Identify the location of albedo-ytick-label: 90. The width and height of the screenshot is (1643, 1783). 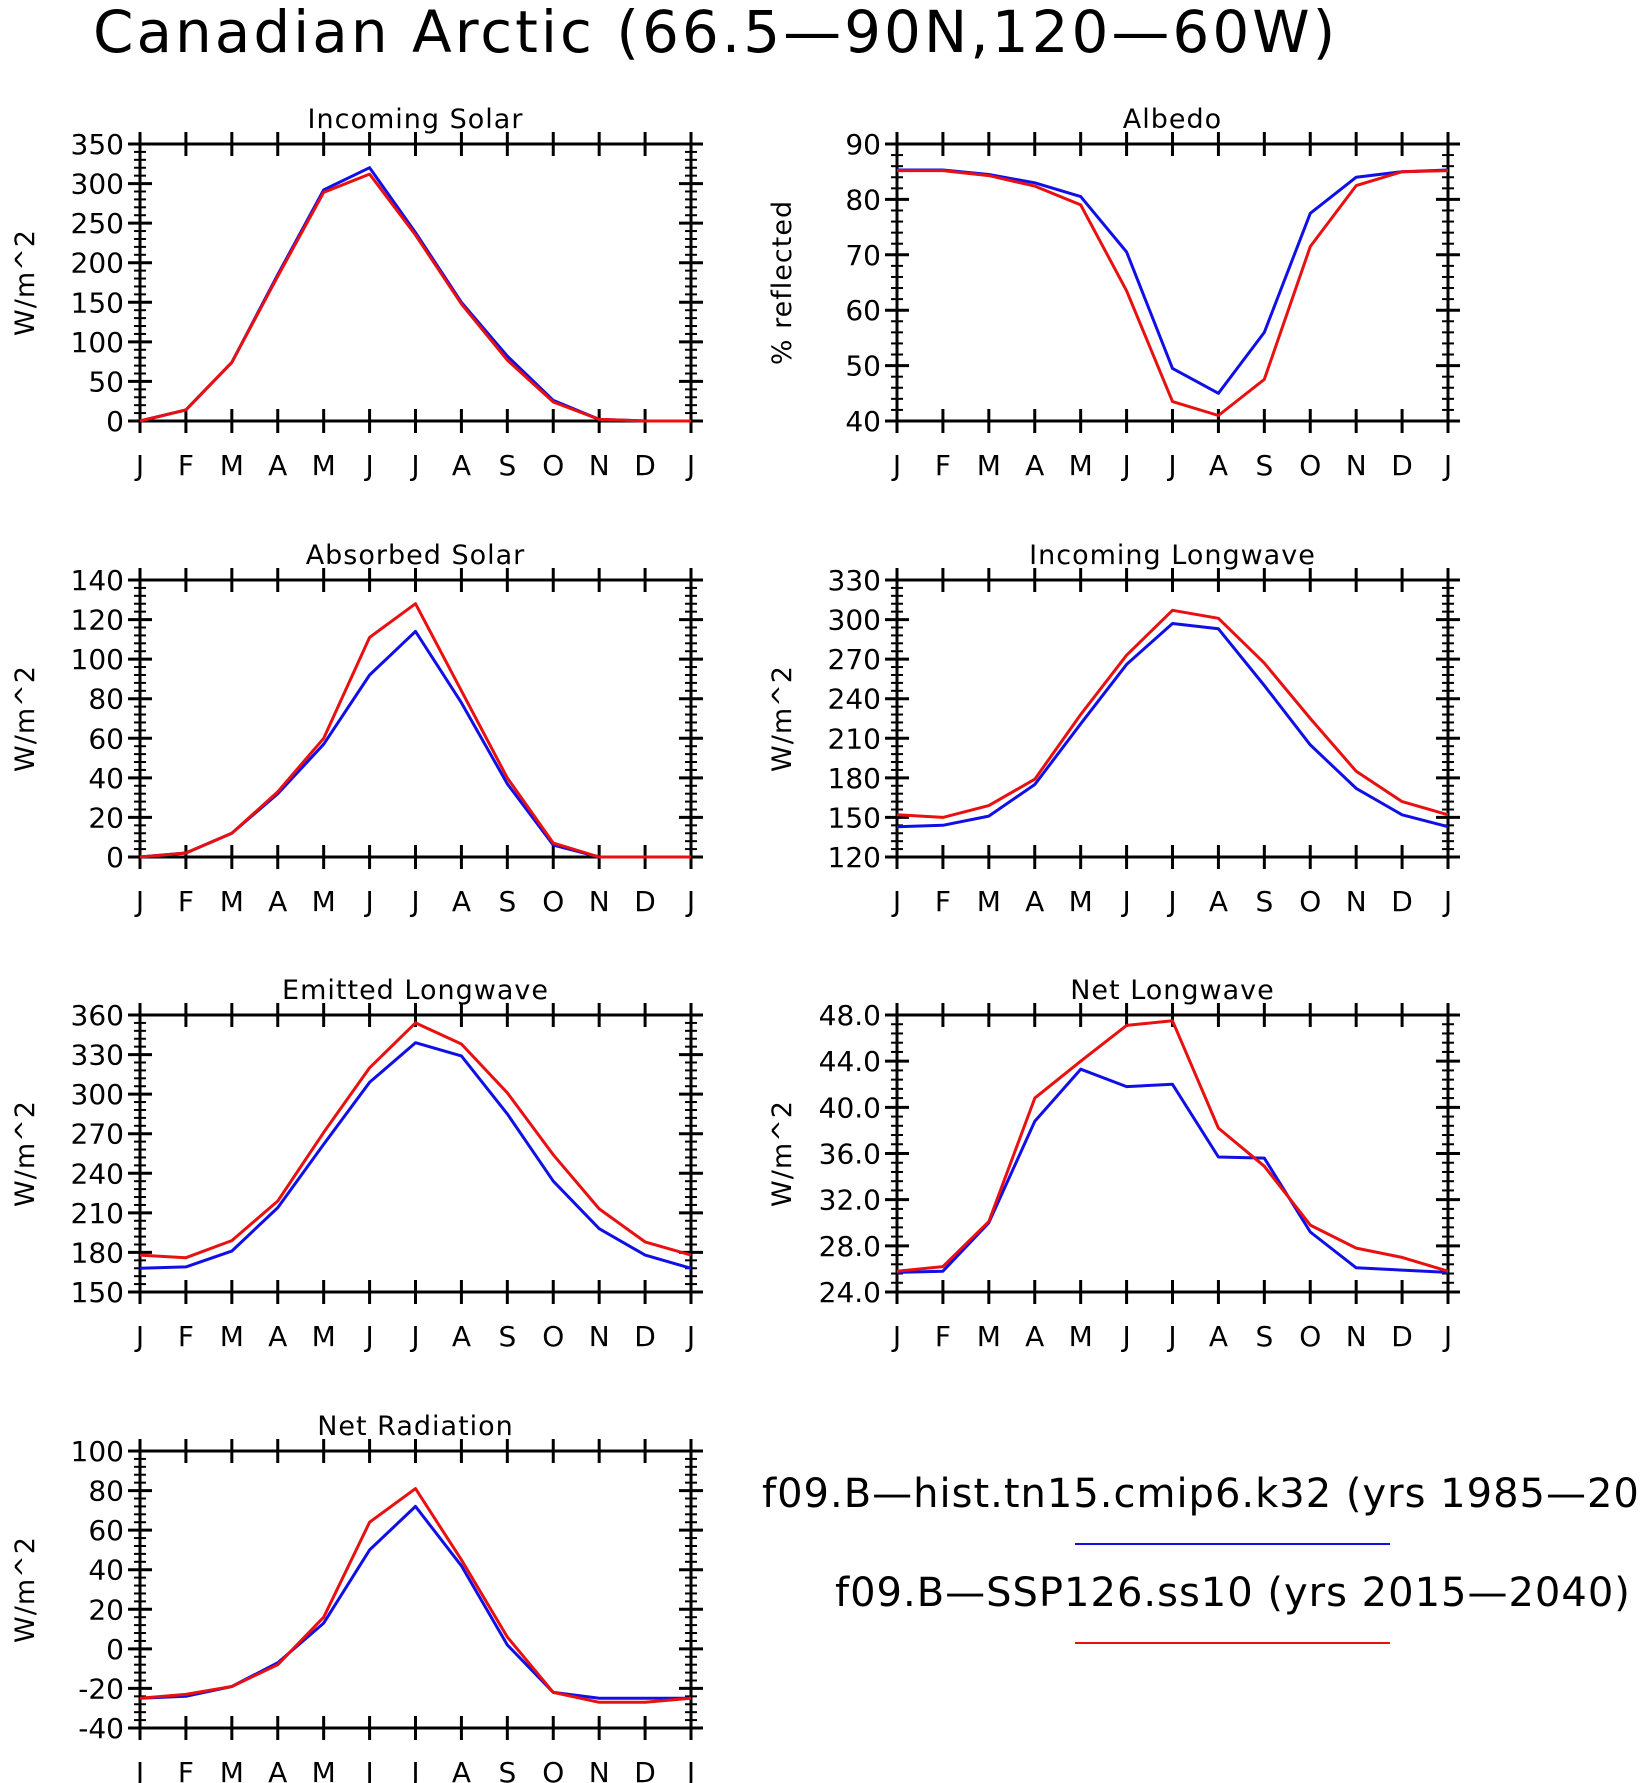
(863, 144).